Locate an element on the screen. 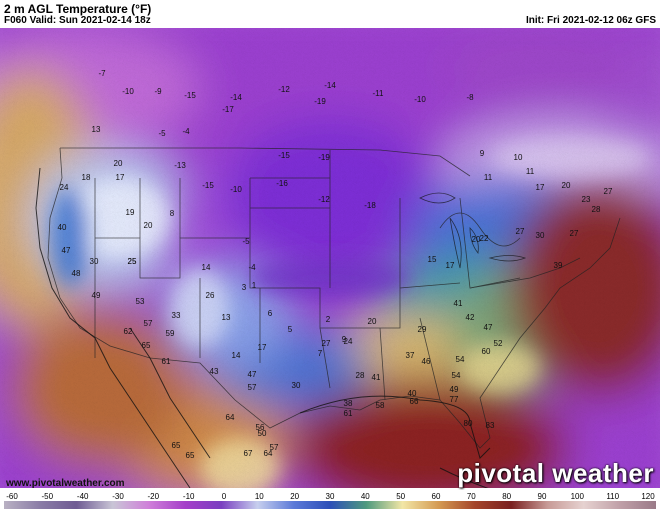 The width and height of the screenshot is (660, 510). temperature-value-label: 53 is located at coordinates (140, 301).